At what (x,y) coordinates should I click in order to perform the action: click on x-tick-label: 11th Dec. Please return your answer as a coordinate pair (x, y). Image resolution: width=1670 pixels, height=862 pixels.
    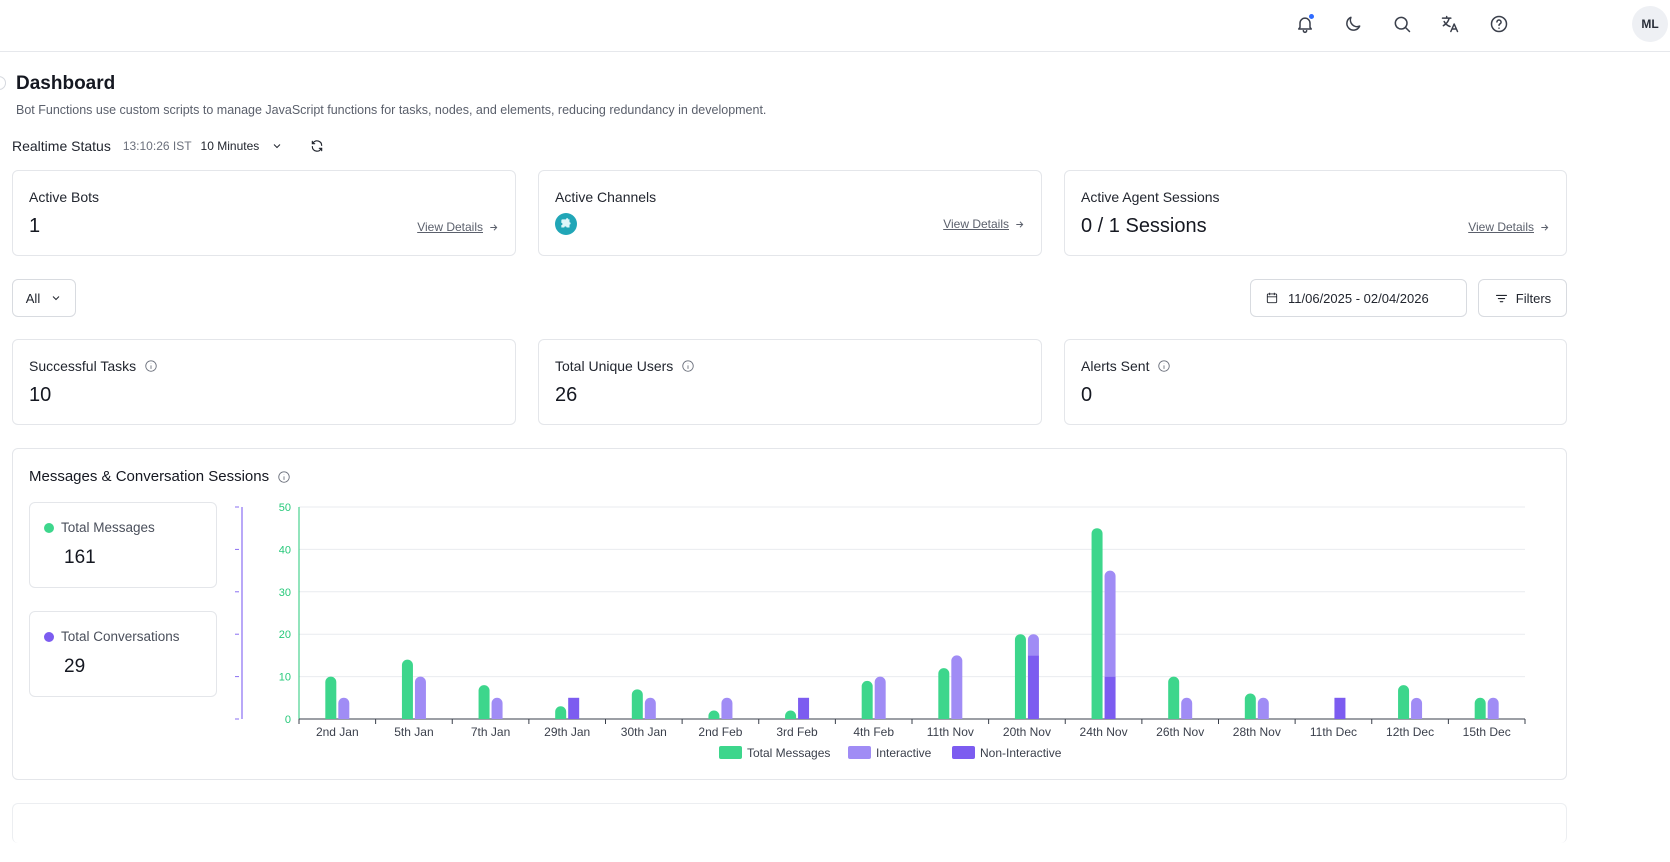
    Looking at the image, I should click on (1333, 732).